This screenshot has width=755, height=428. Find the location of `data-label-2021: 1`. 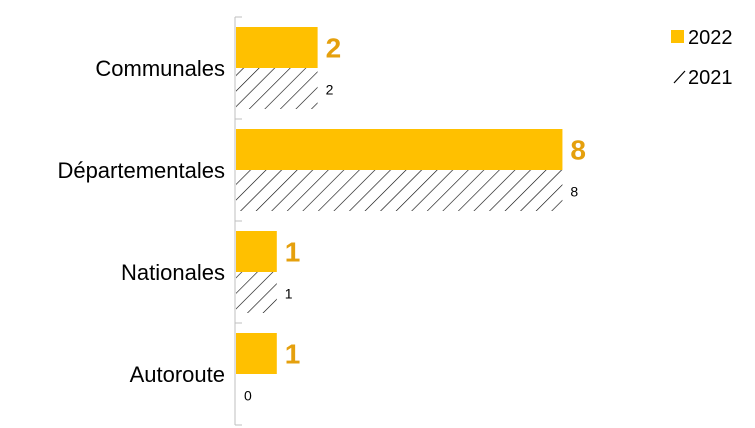

data-label-2021: 1 is located at coordinates (289, 294).